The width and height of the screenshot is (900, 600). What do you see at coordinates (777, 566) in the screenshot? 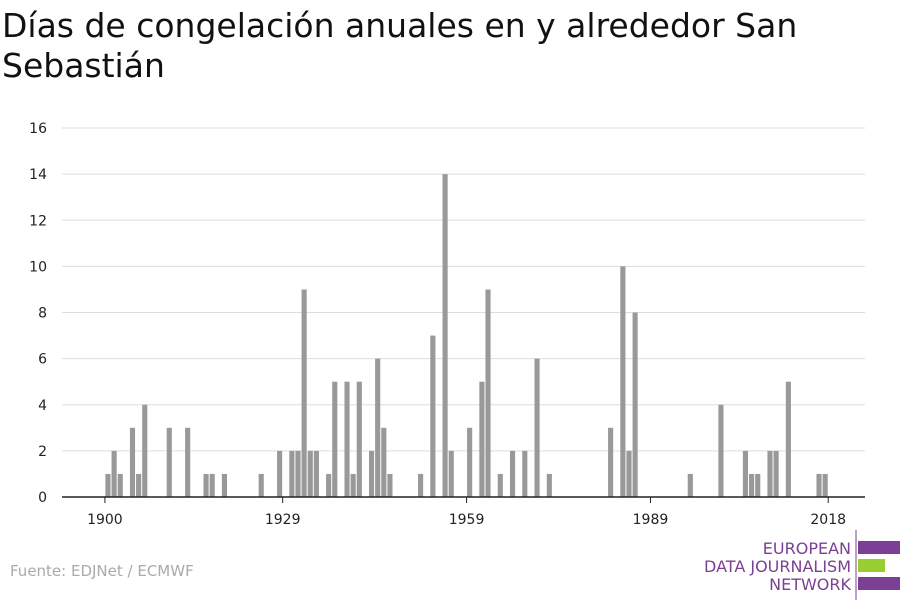
I see `logo-text: DATA JOURNALISM` at bounding box center [777, 566].